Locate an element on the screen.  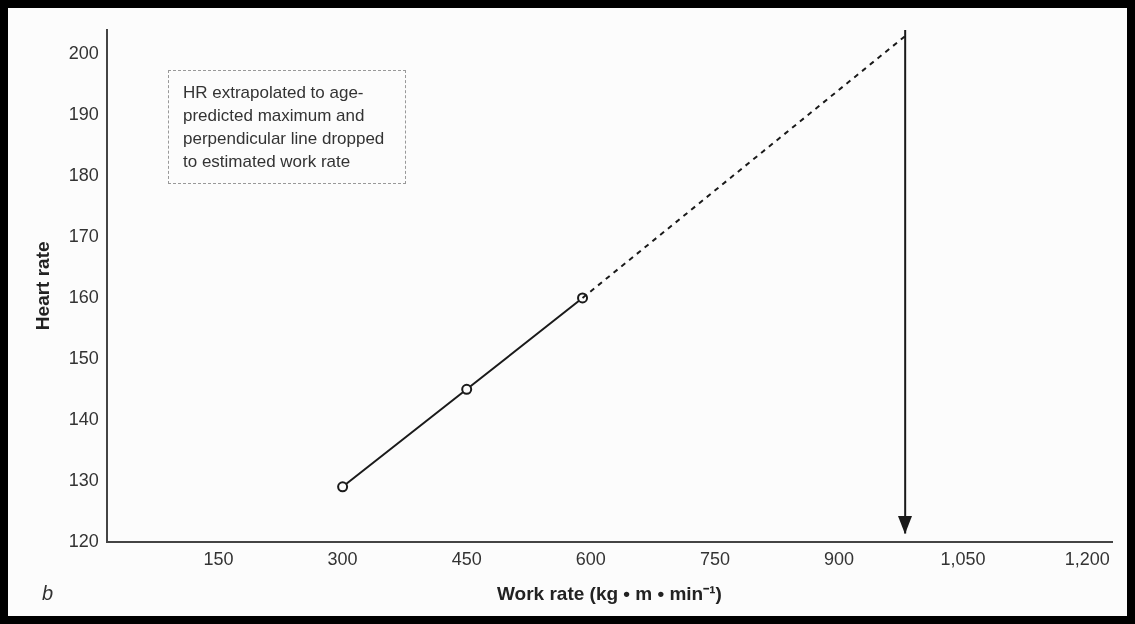
x-tick-label: 300 is located at coordinates (342, 559).